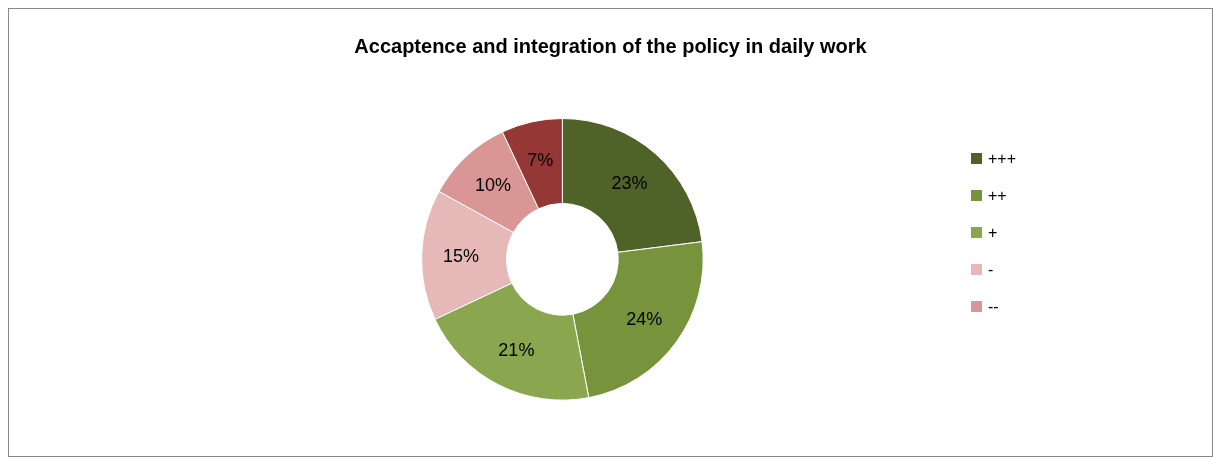 This screenshot has width=1213, height=457. I want to click on legend-label: -, so click(991, 269).